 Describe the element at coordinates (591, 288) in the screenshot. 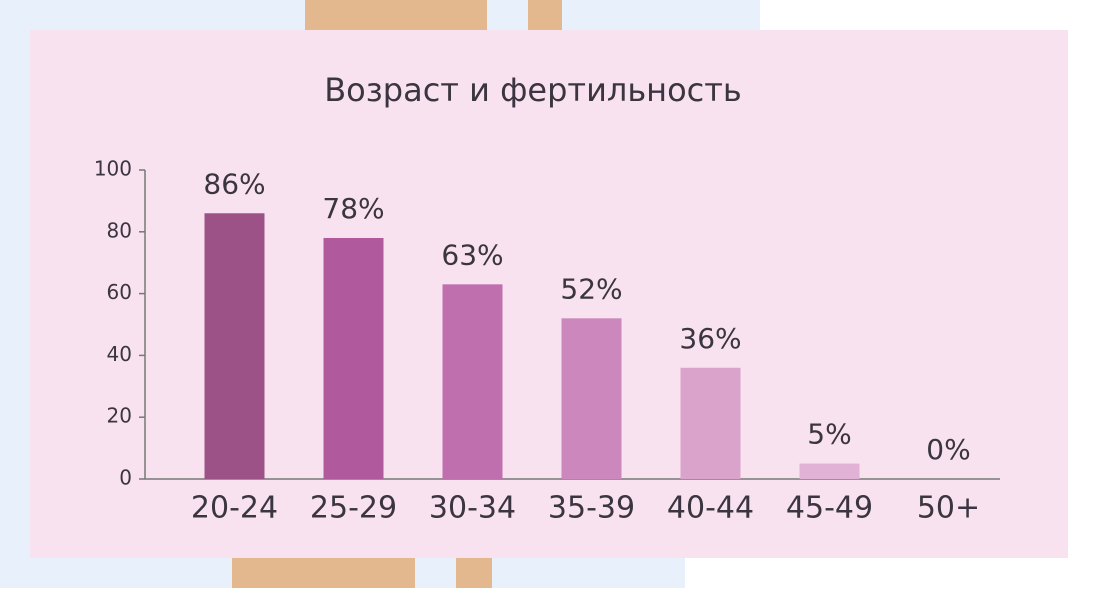

I see `data-label: 52%` at that location.